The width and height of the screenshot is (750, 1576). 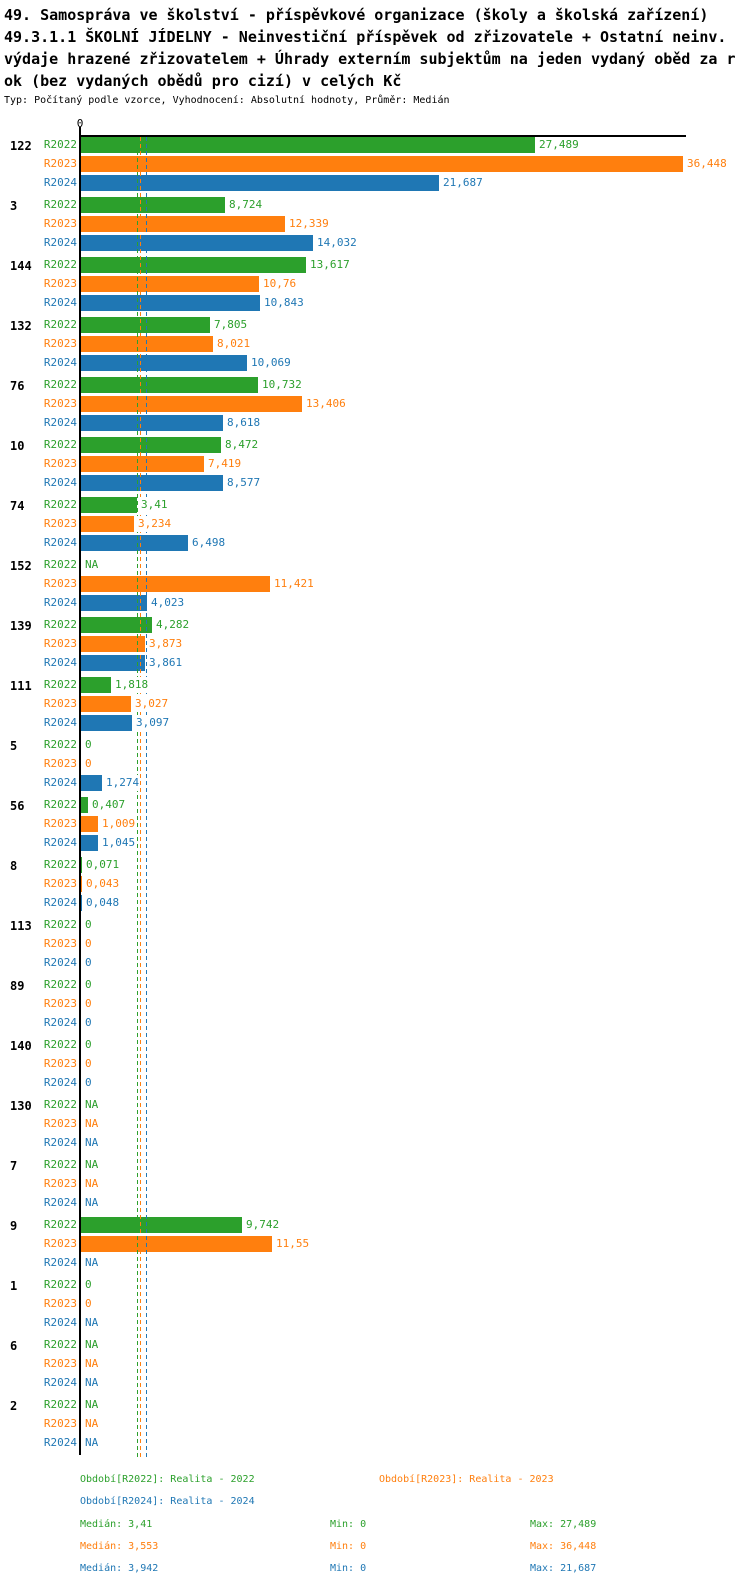 I want to click on category-label-74: 74, so click(x=17, y=506).